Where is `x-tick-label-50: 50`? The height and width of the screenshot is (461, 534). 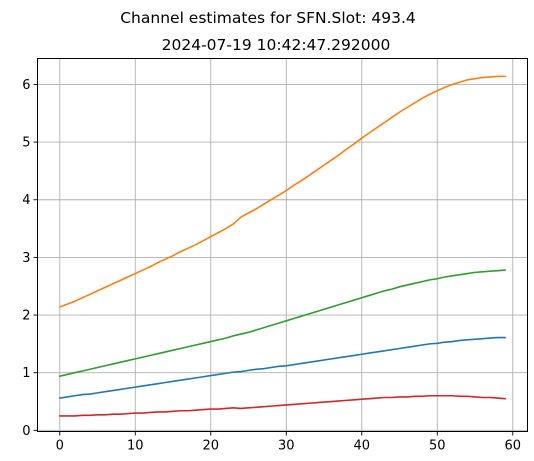
x-tick-label-50: 50 is located at coordinates (437, 446).